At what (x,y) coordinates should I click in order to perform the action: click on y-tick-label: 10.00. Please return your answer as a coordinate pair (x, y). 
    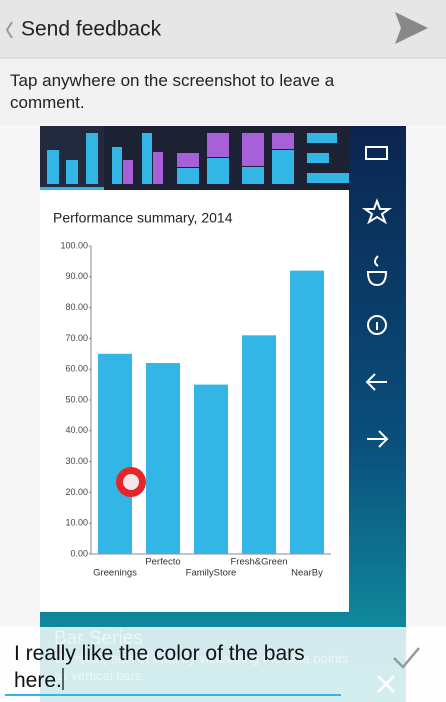
    Looking at the image, I should click on (76, 523).